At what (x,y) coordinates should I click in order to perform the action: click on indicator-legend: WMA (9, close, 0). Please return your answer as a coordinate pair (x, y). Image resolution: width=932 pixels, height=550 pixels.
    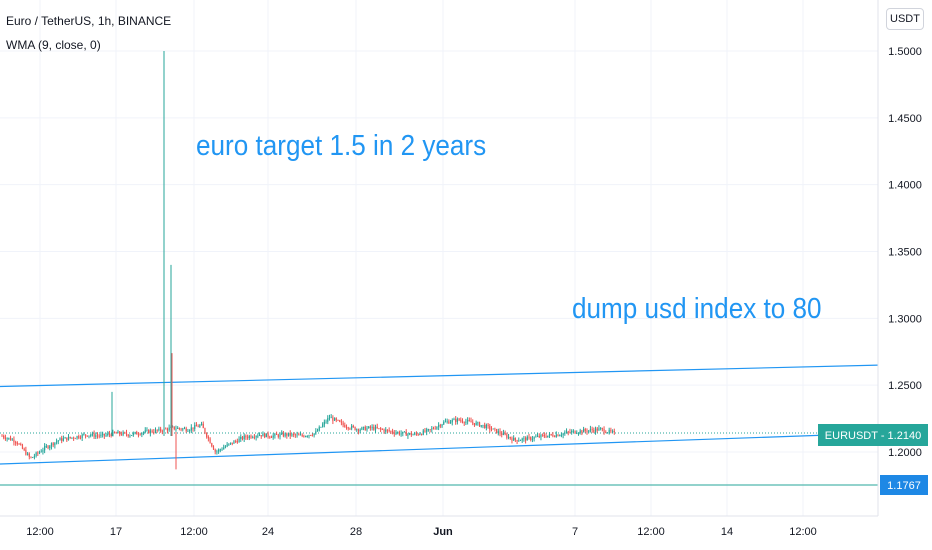
    Looking at the image, I should click on (53, 45).